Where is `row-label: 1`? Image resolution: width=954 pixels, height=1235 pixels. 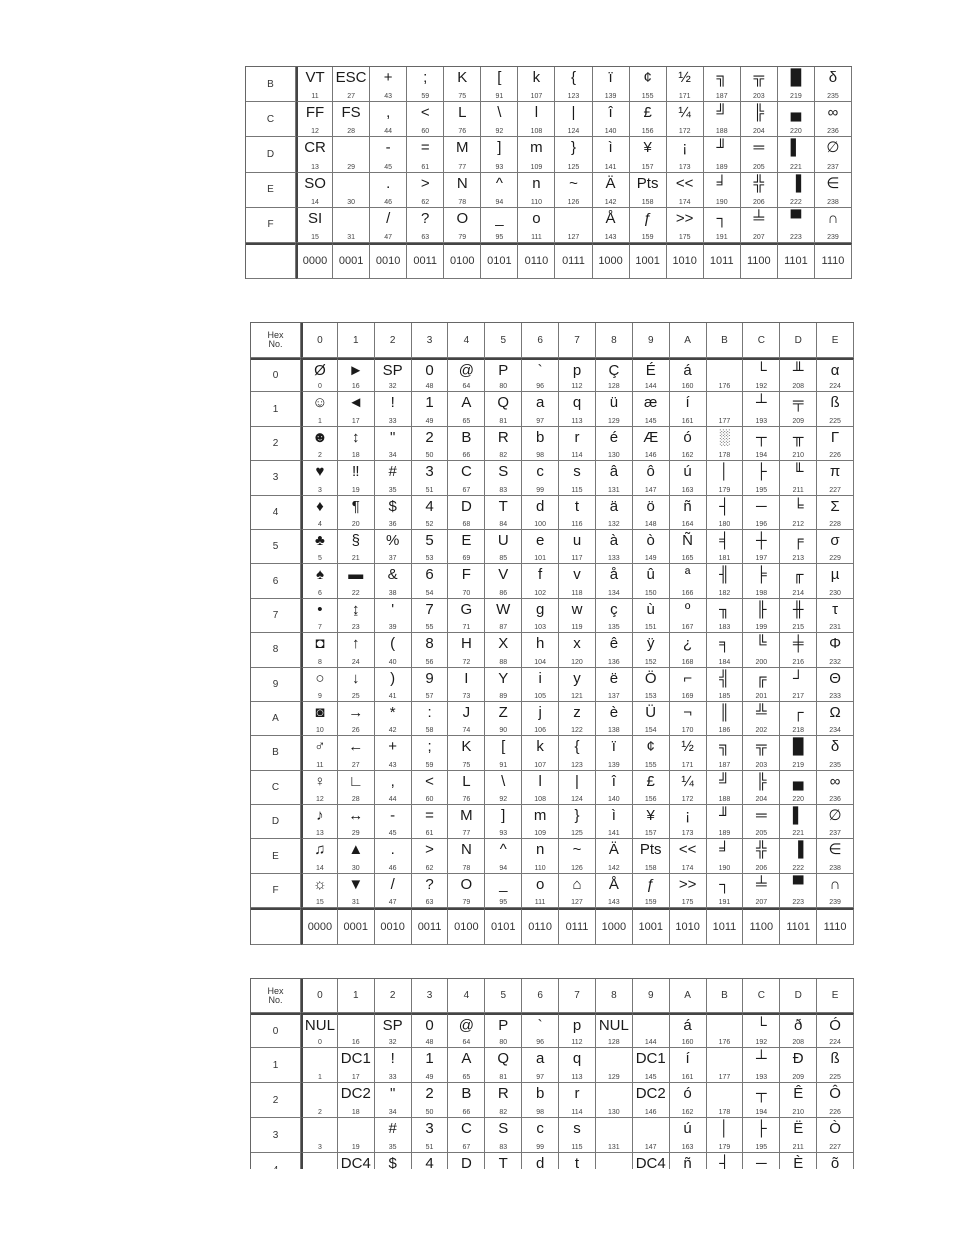 row-label: 1 is located at coordinates (276, 409).